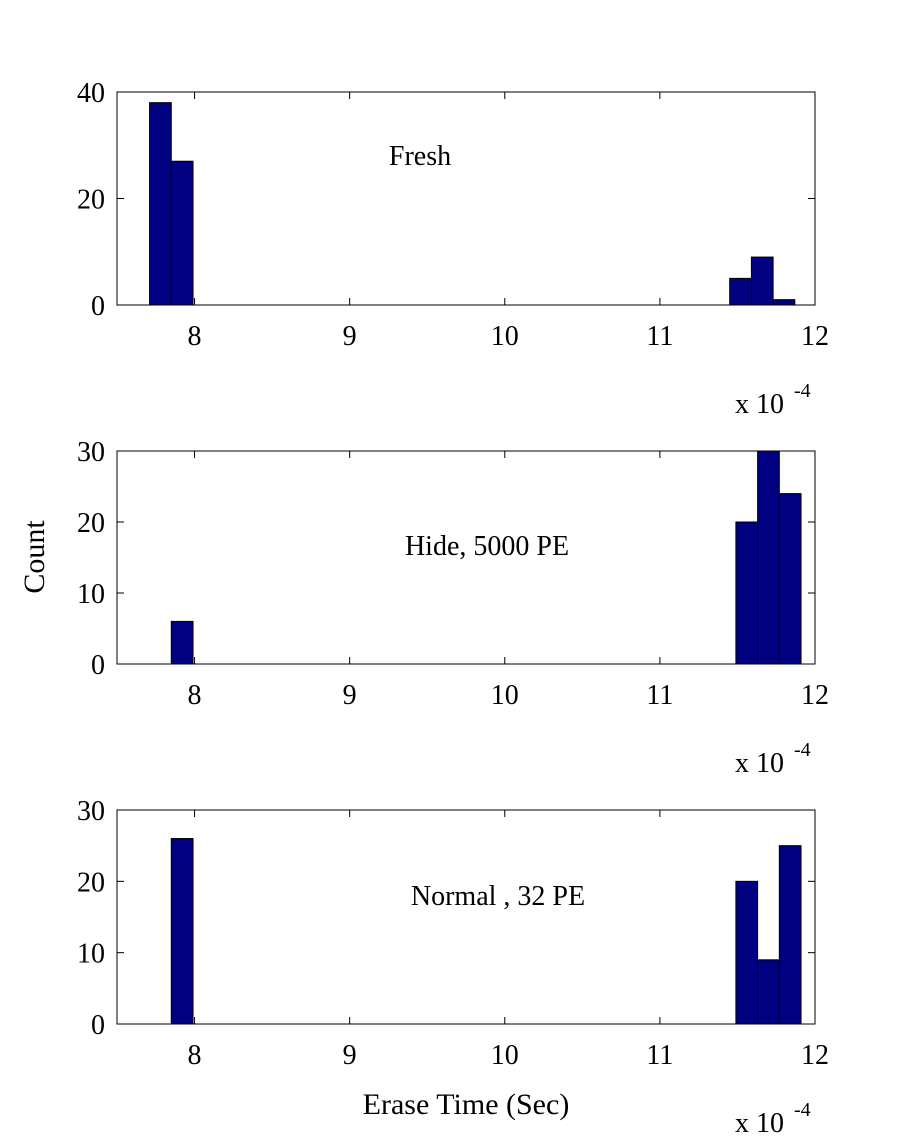 The height and width of the screenshot is (1138, 900). I want to click on panel-normal-xtick-label-3: 11, so click(659, 1055).